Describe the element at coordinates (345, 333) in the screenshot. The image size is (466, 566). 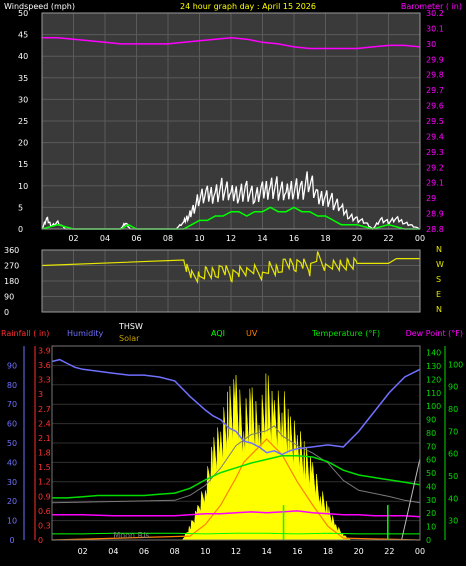
I see `temperature-label: Temperature (°F)` at that location.